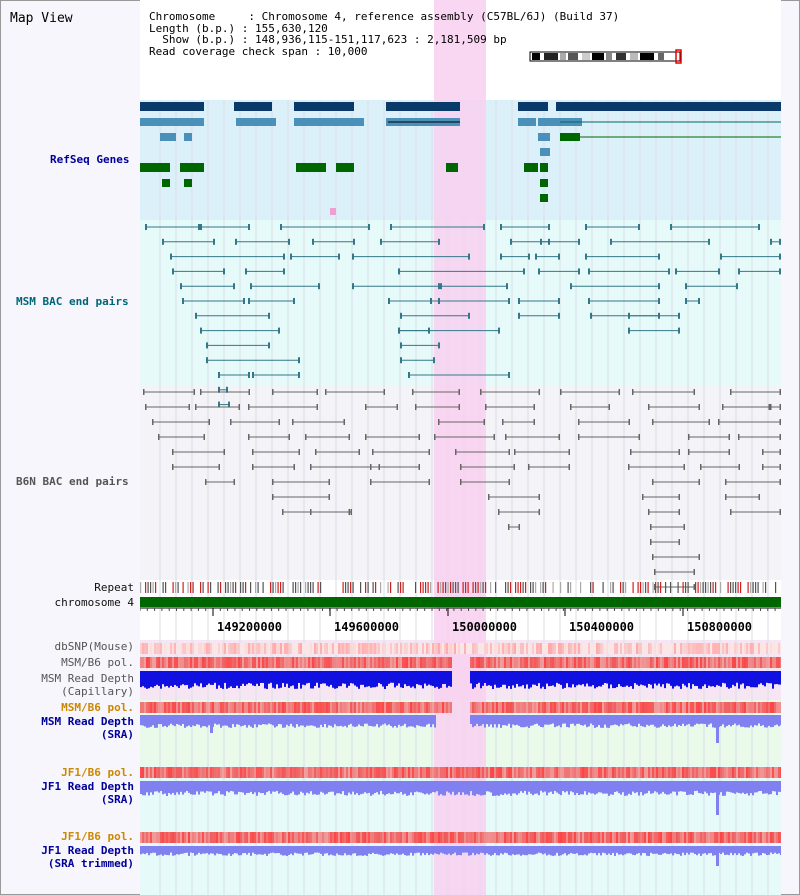  I want to click on track-label-b6n-bac: B6N BAC end pairs, so click(72, 481).